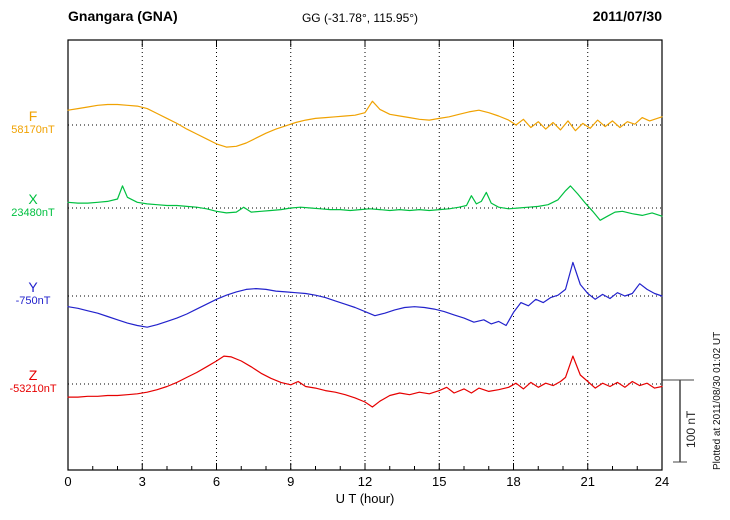 This screenshot has width=730, height=520. I want to click on svg-text: 0, so click(67, 481).